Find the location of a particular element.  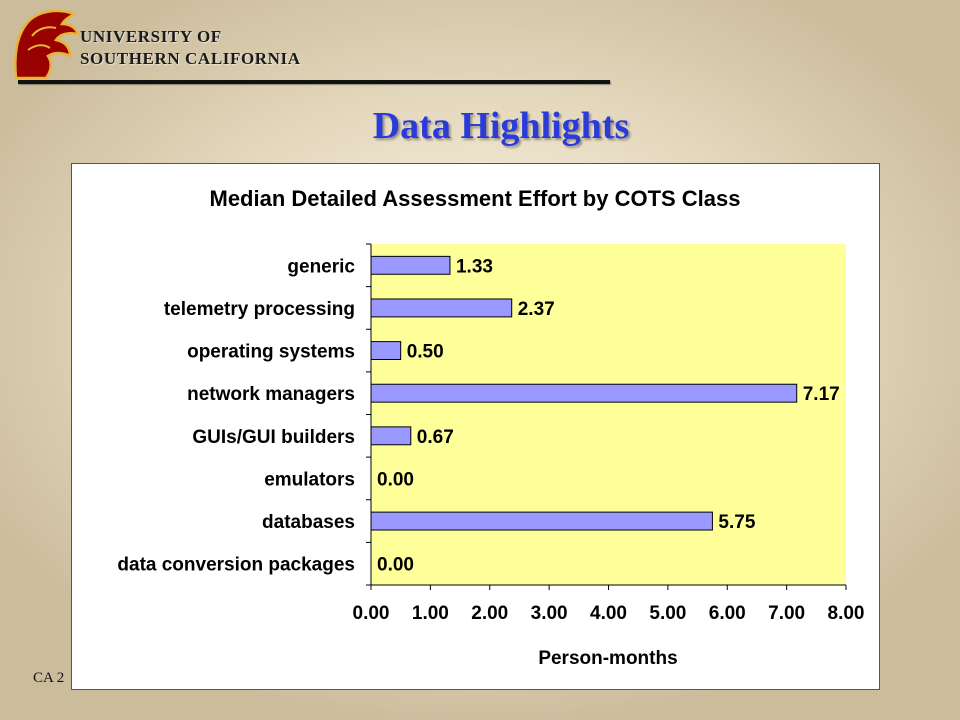

category-label: operating systems is located at coordinates (271, 352).